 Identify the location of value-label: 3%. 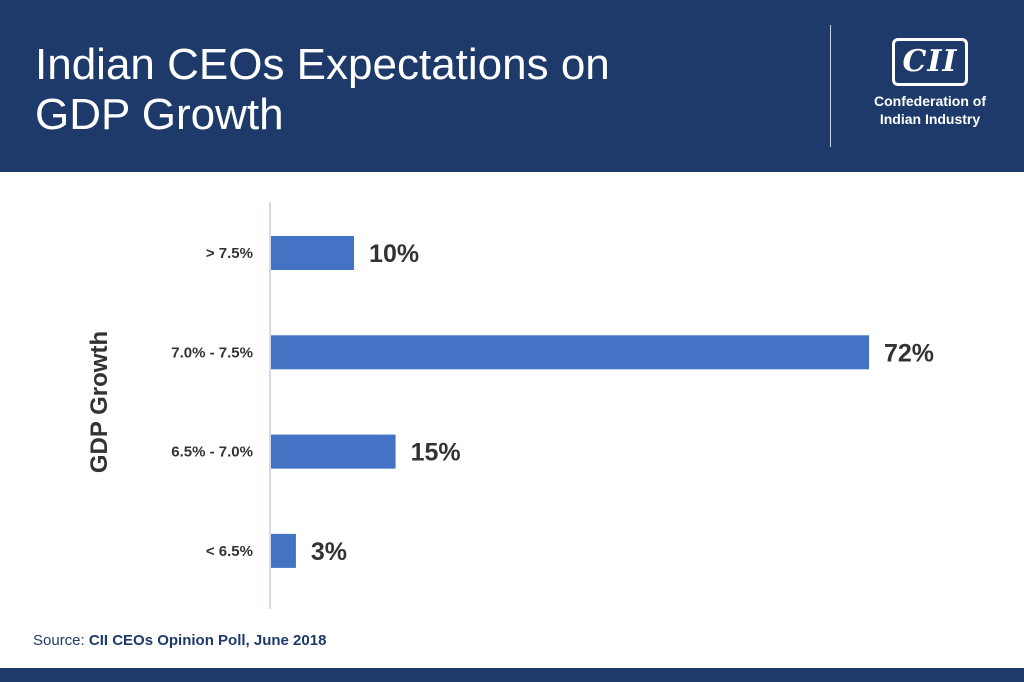
(329, 552).